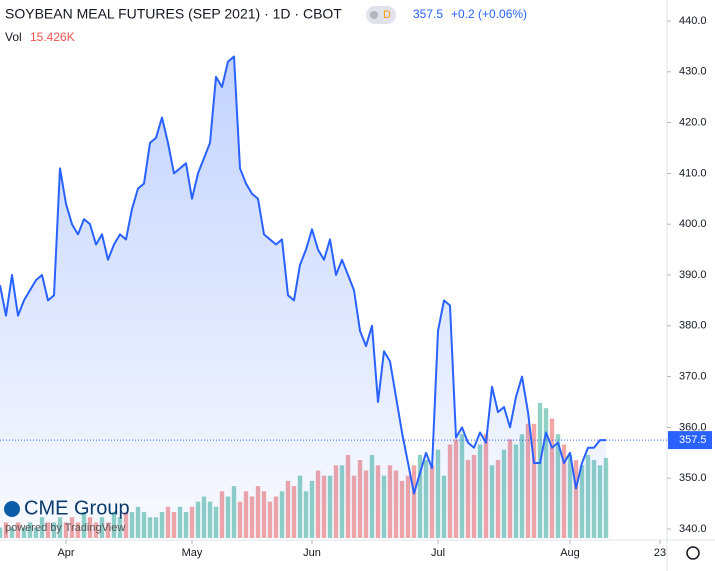  What do you see at coordinates (52, 37) in the screenshot?
I see `vol-value: 15.426K` at bounding box center [52, 37].